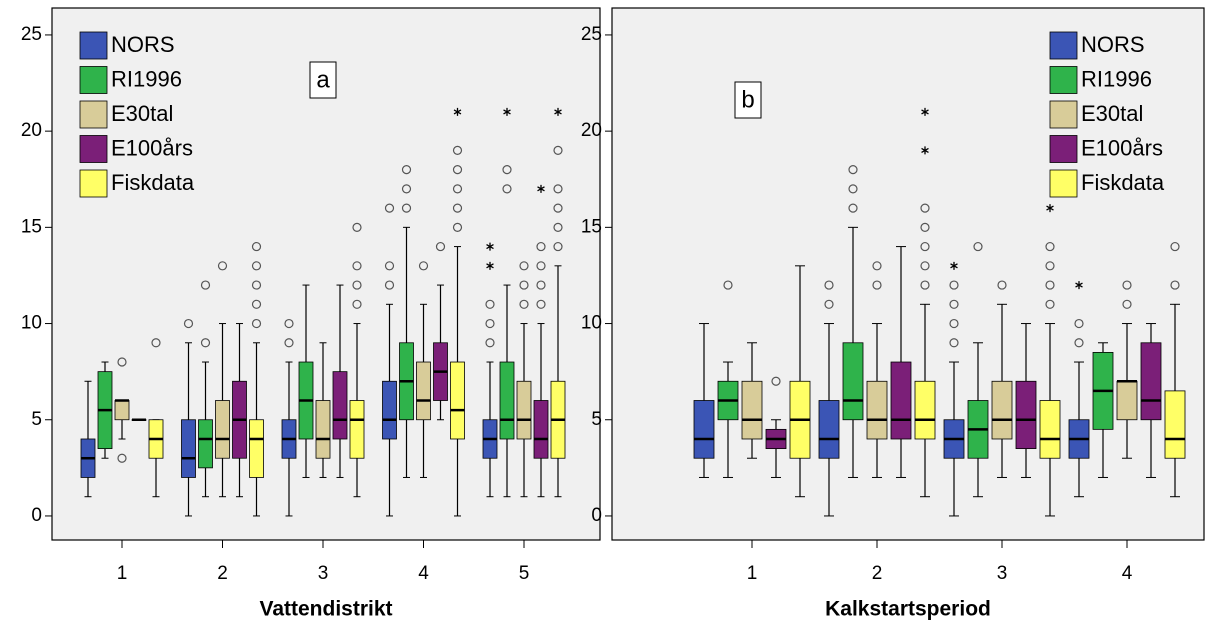 The width and height of the screenshot is (1208, 626). Describe the element at coordinates (31, 130) in the screenshot. I see `y-tick-label: 20` at that location.